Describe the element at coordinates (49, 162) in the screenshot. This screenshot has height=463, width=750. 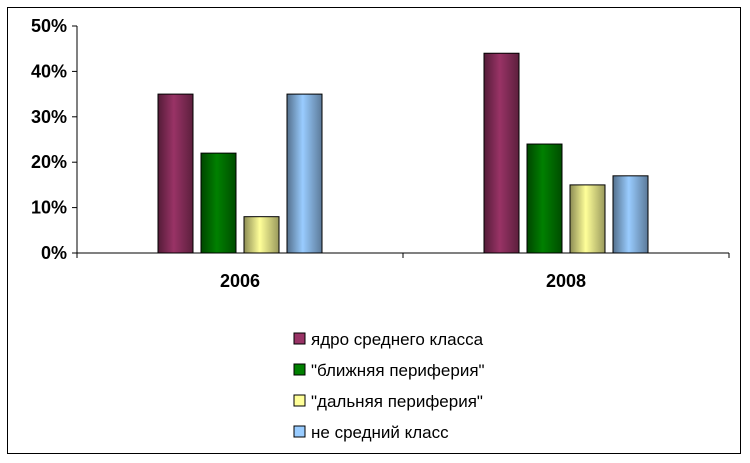
I see `y-tick-label: 20%` at that location.